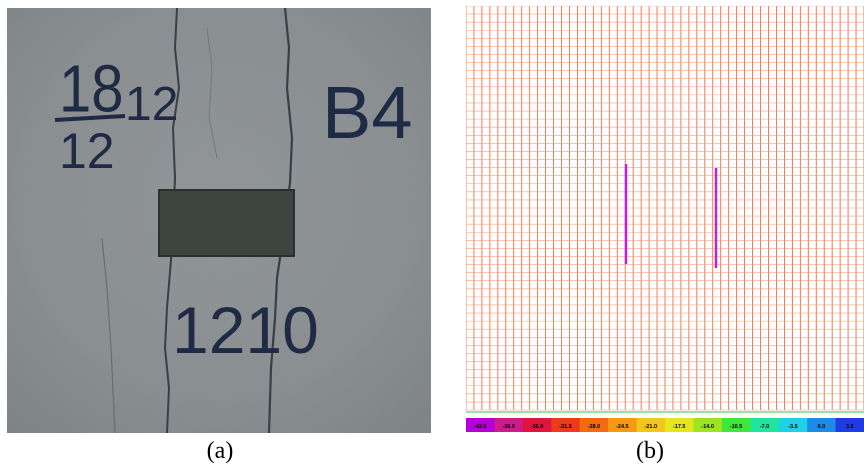 This screenshot has height=470, width=864. I want to click on legend-tick: -7.0, so click(764, 427).